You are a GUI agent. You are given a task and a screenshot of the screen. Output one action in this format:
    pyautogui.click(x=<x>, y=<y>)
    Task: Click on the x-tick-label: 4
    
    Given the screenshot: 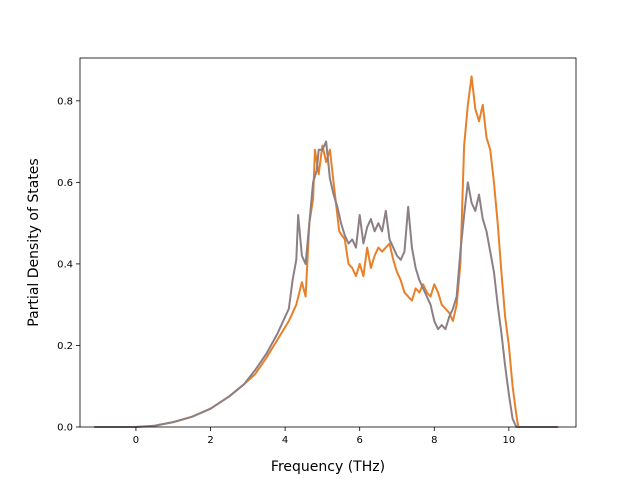 What is the action you would take?
    pyautogui.click(x=285, y=440)
    